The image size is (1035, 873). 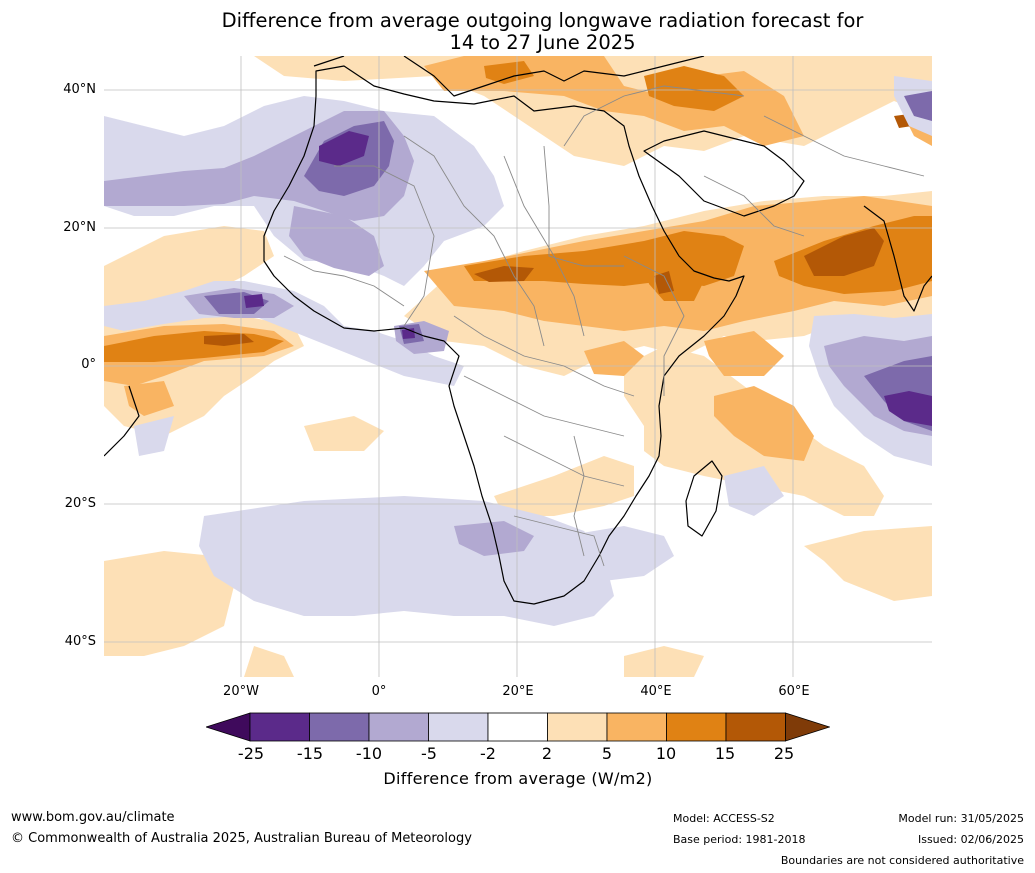 I want to click on colorbar-tick-label: -5, so click(x=429, y=753).